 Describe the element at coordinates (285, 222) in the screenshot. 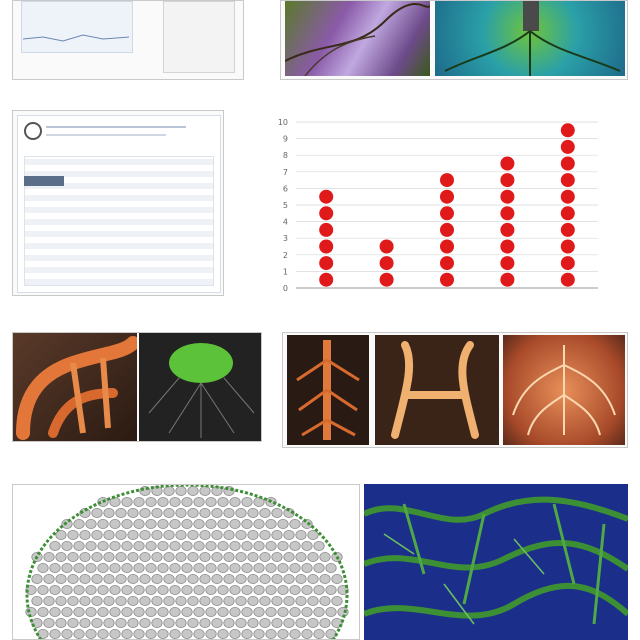

I see `y-tick-label: 4` at that location.